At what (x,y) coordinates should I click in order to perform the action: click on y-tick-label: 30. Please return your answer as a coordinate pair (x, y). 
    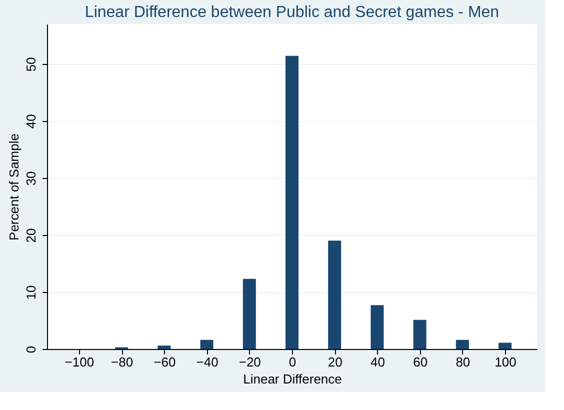
    Looking at the image, I should click on (31, 178).